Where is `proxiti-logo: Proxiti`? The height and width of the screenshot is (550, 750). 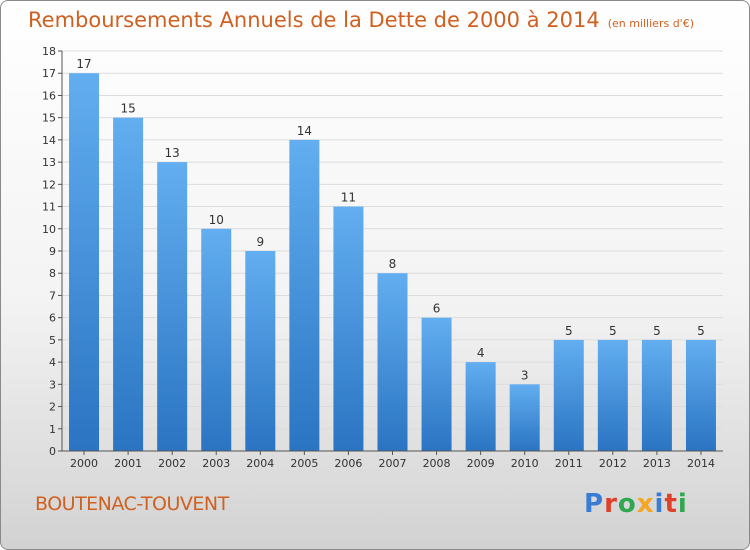
proxiti-logo: Proxiti is located at coordinates (636, 504).